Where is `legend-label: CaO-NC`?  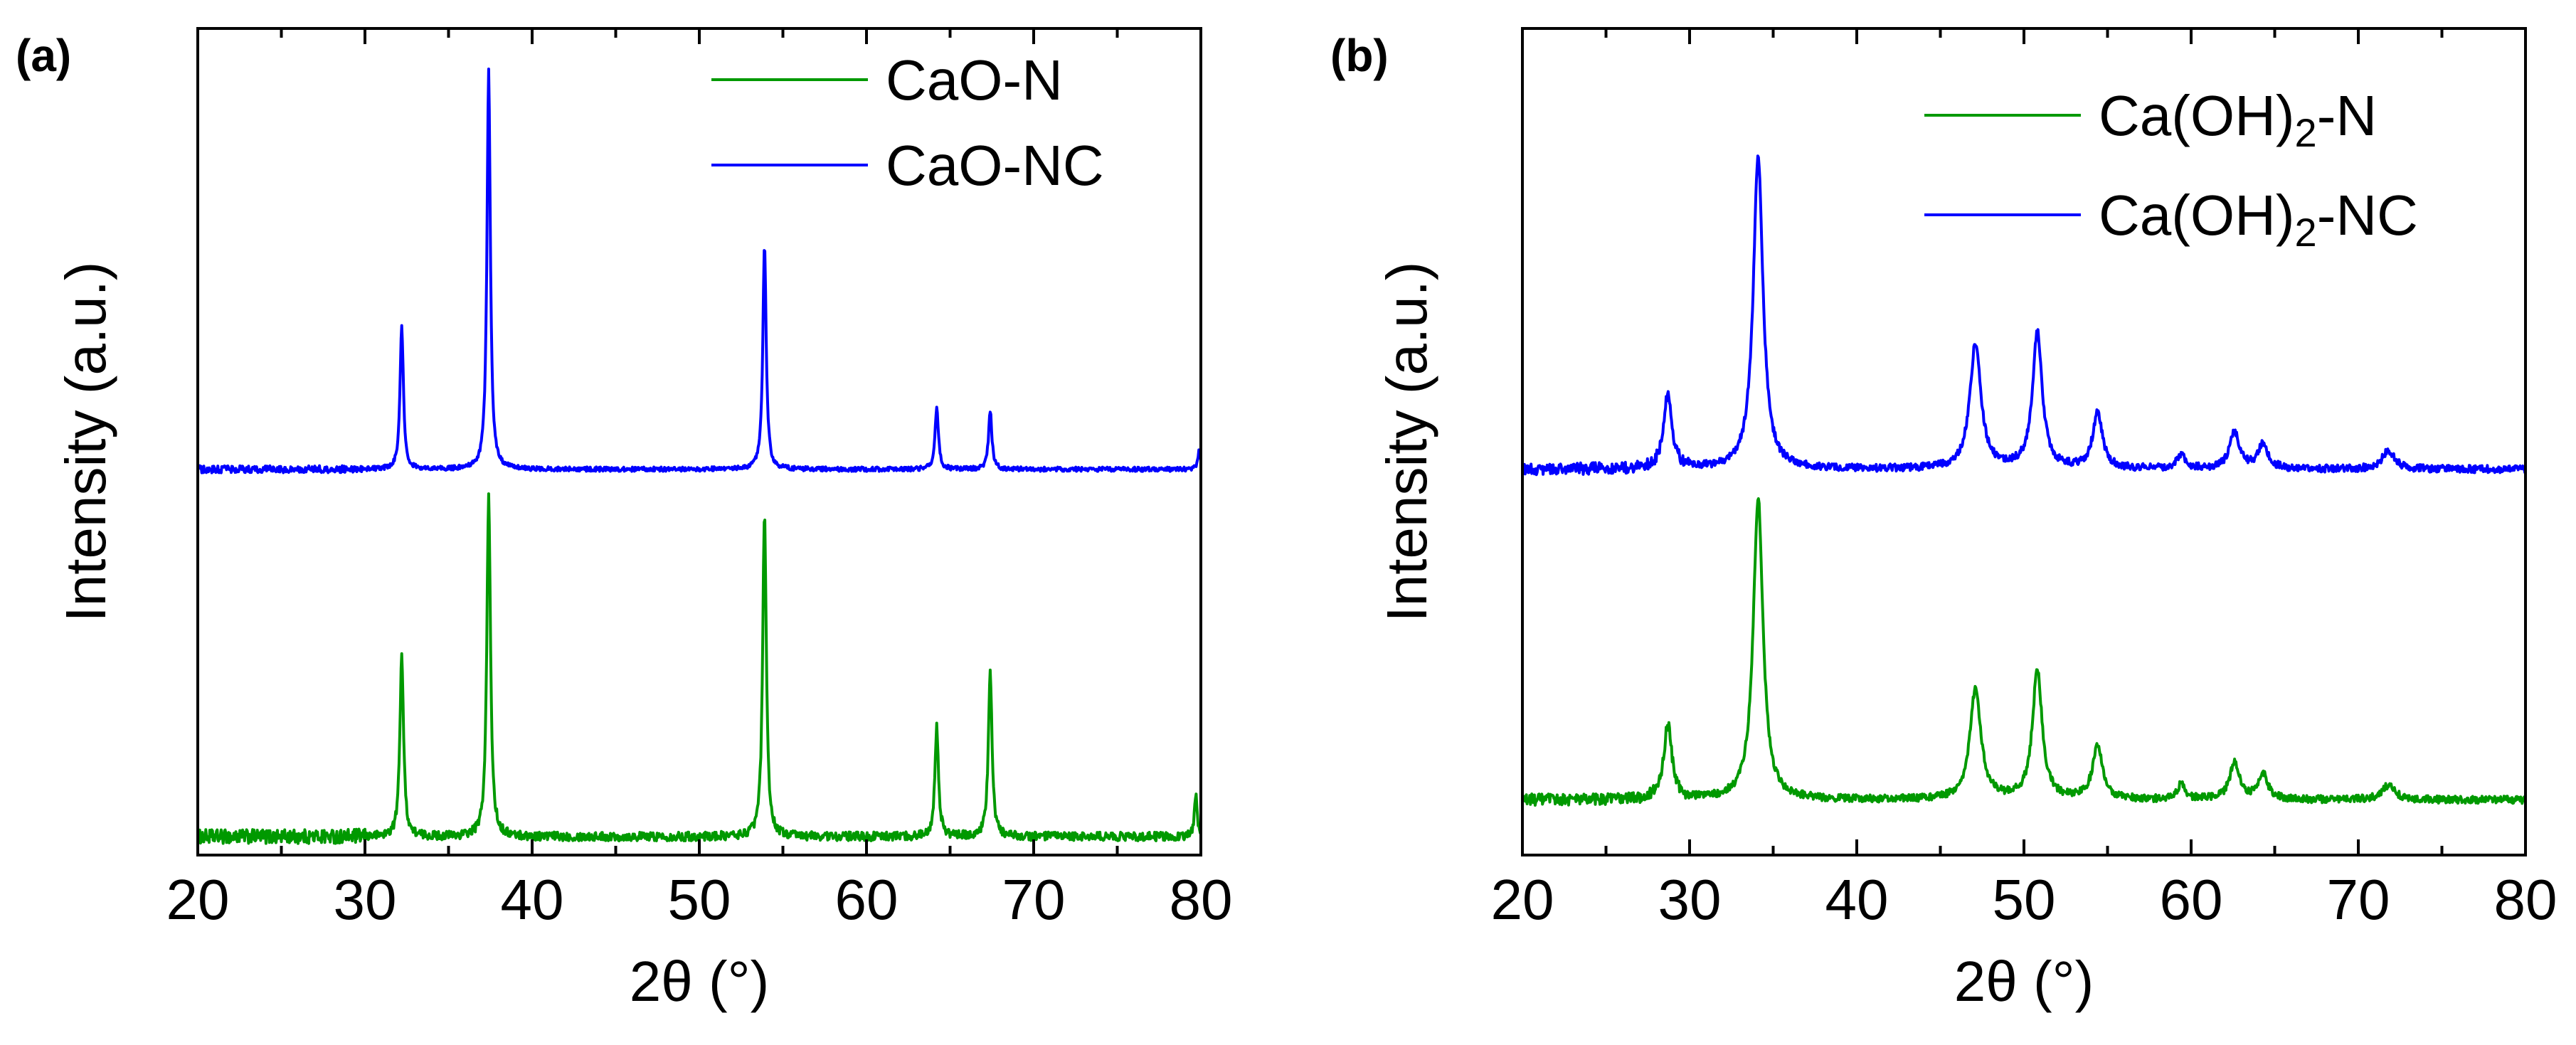 legend-label: CaO-NC is located at coordinates (995, 165).